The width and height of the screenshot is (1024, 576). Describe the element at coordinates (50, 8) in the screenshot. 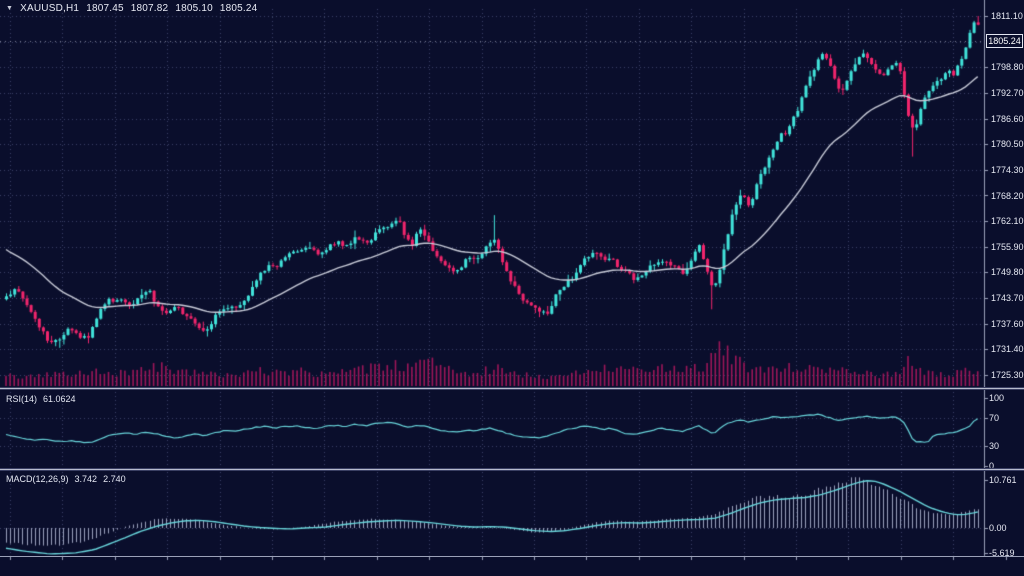

I see `symbol-timeframe-label: XAUUSD,H1` at that location.